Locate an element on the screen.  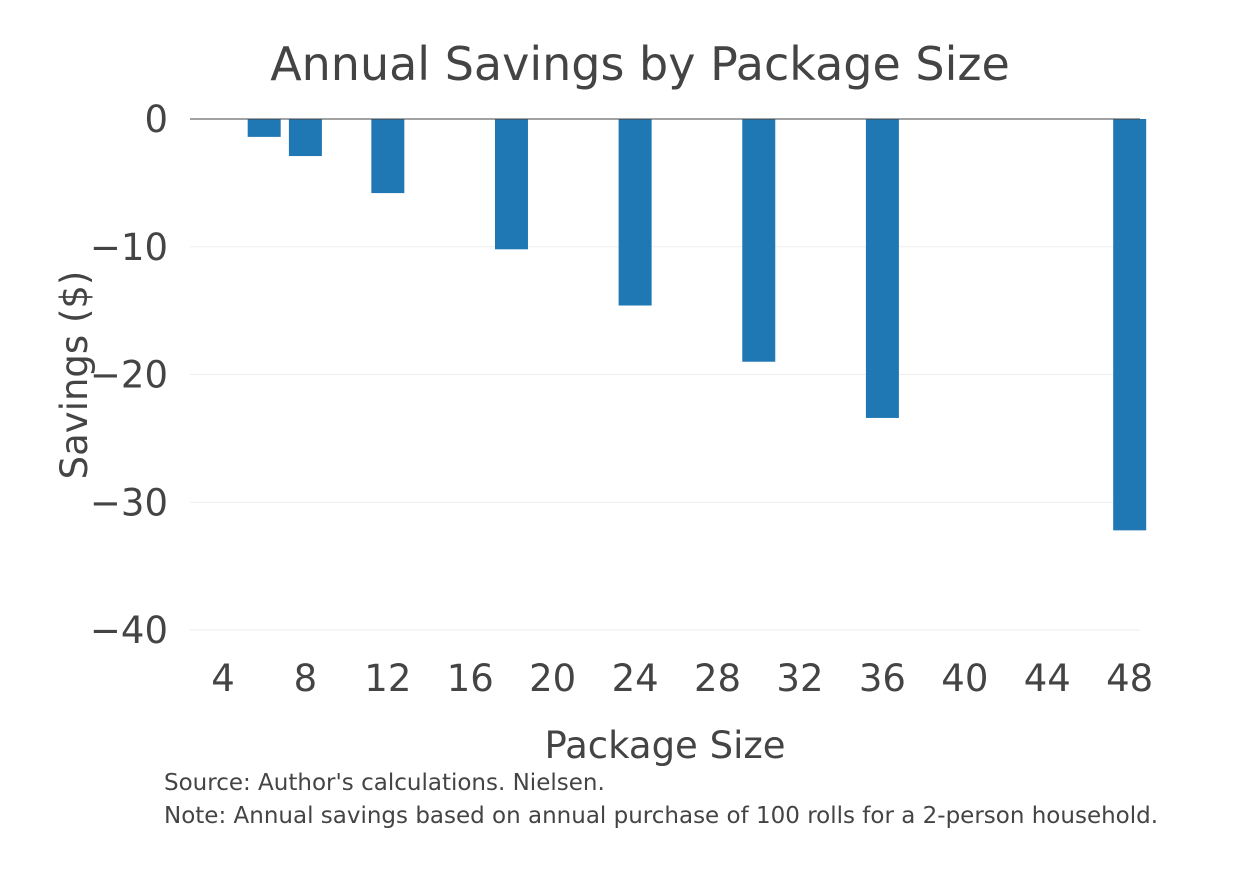
y-tick-label: 0 is located at coordinates (156, 119).